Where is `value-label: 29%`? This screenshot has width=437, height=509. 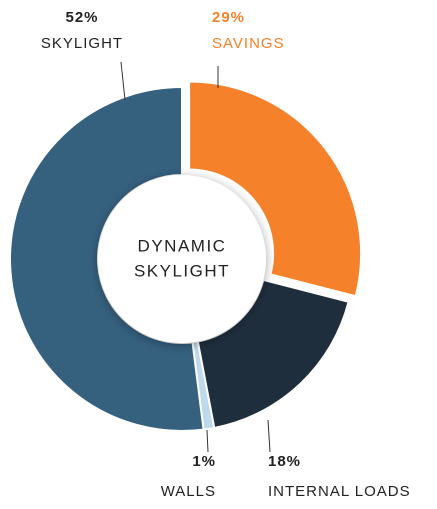 value-label: 29% is located at coordinates (228, 17).